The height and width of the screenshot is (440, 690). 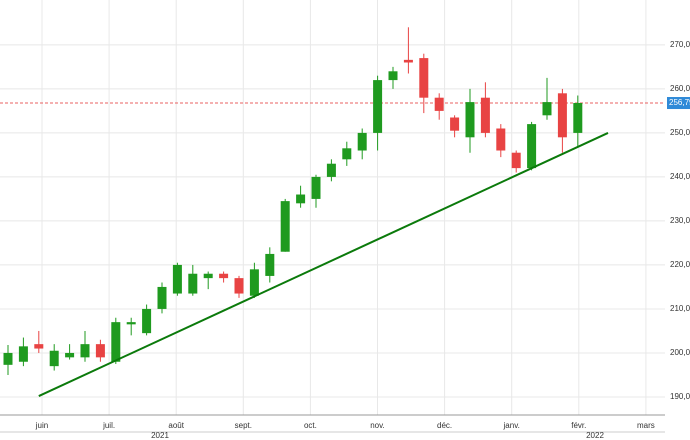 What do you see at coordinates (243, 425) in the screenshot?
I see `x-tick-label: sept.` at bounding box center [243, 425].